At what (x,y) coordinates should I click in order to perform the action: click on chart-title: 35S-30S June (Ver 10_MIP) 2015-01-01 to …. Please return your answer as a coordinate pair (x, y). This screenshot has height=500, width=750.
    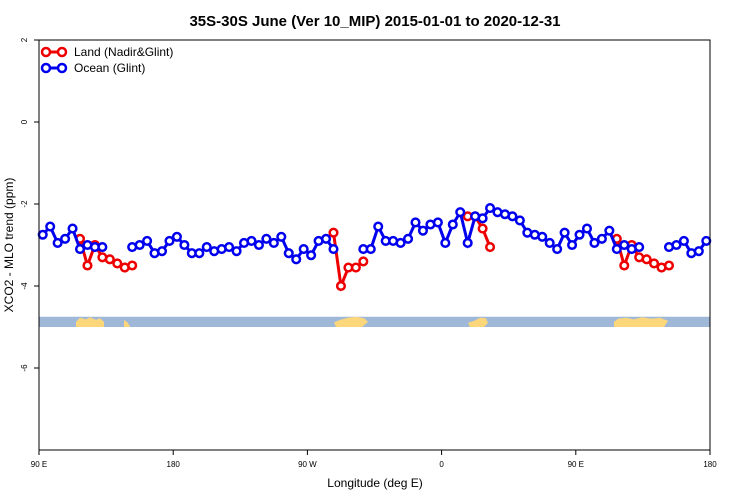
    Looking at the image, I should click on (374, 21).